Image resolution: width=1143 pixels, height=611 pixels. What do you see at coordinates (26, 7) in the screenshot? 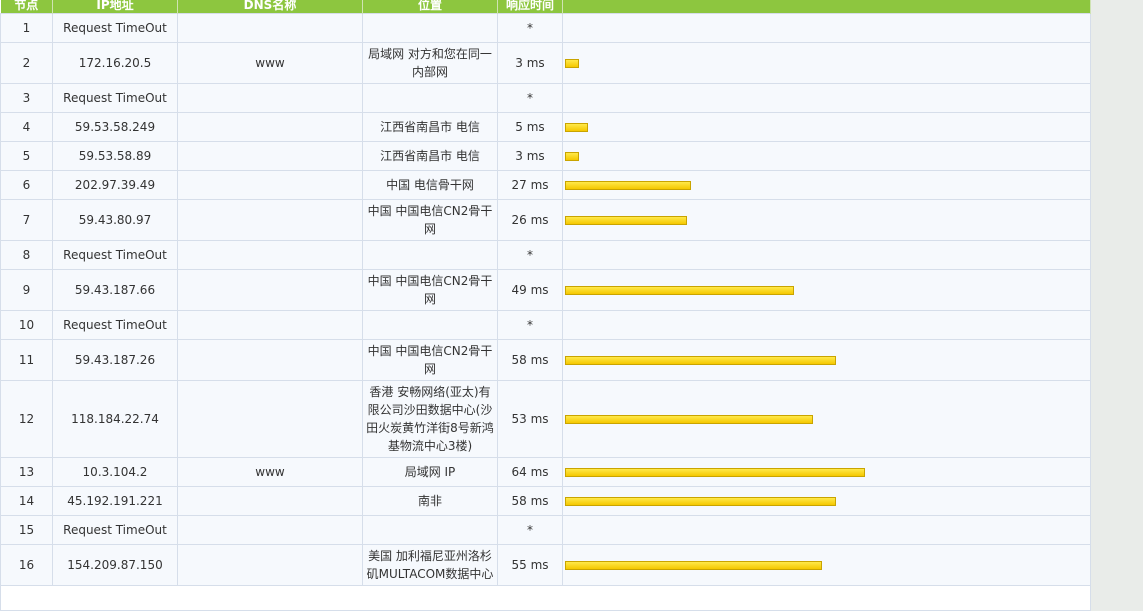
I see `header-cell: 节点` at bounding box center [26, 7].